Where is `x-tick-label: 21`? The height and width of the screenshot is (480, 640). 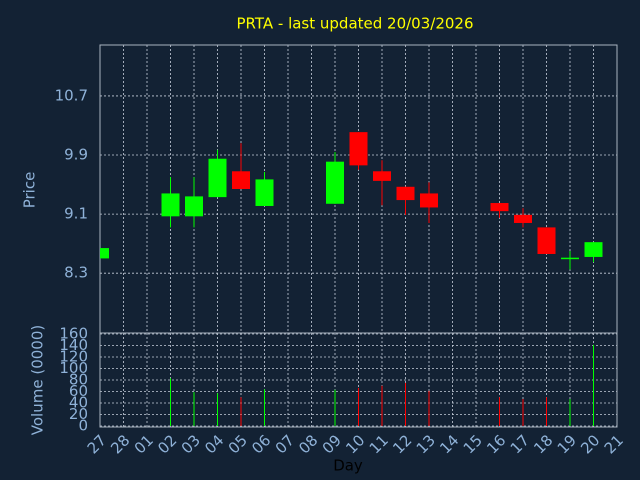 x-tick-label: 21 is located at coordinates (614, 444).